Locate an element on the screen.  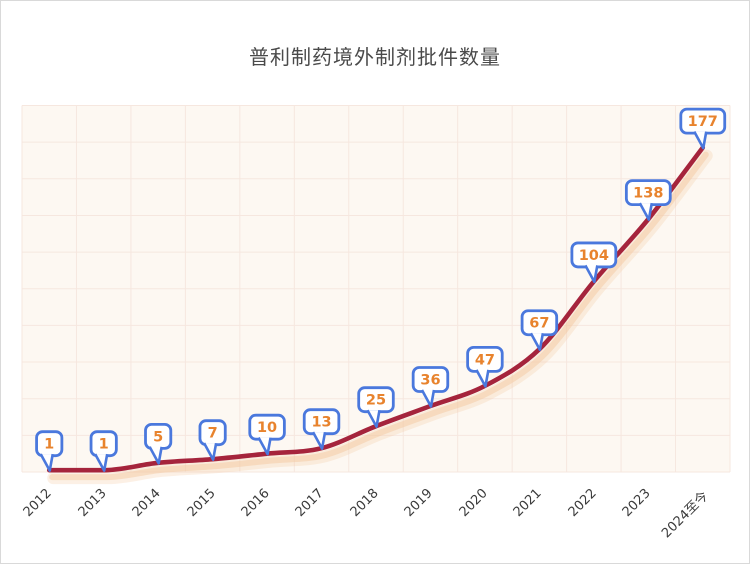
data-callout-value: 177 is located at coordinates (703, 122).